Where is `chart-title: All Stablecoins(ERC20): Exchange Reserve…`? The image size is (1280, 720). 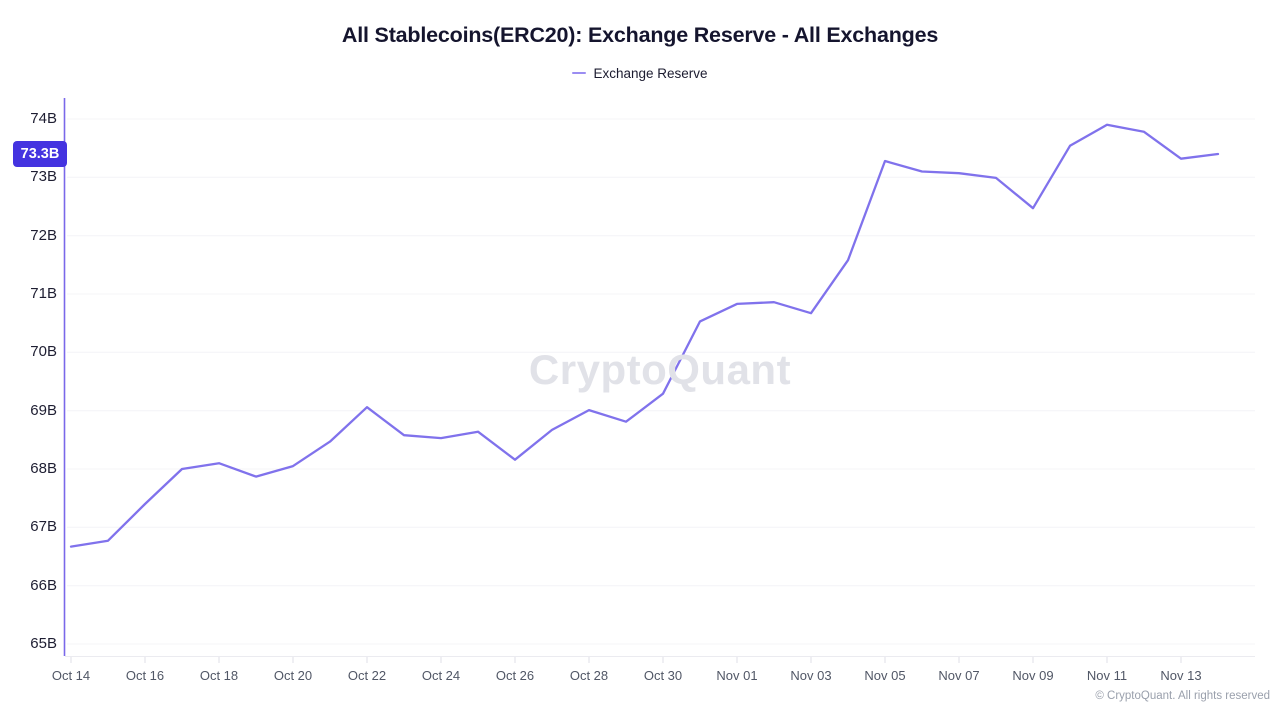
chart-title: All Stablecoins(ERC20): Exchange Reserve… is located at coordinates (640, 35).